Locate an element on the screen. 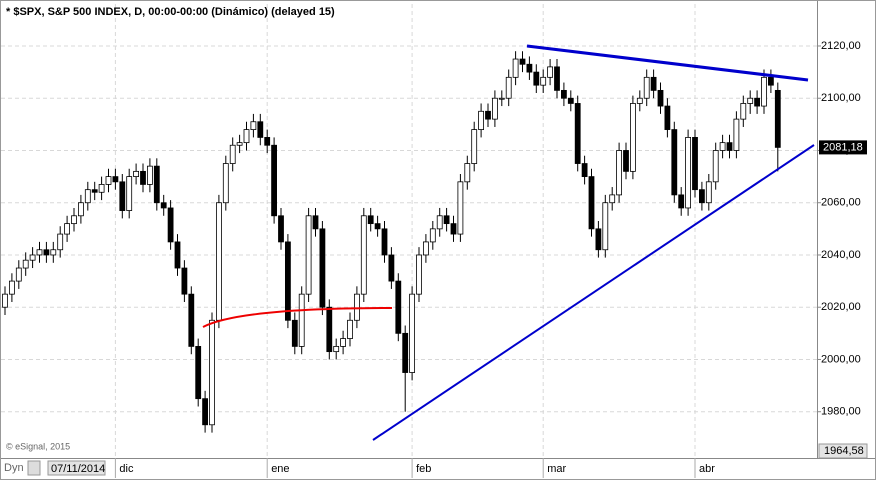 The width and height of the screenshot is (876, 480). mode-button is located at coordinates (34, 468).